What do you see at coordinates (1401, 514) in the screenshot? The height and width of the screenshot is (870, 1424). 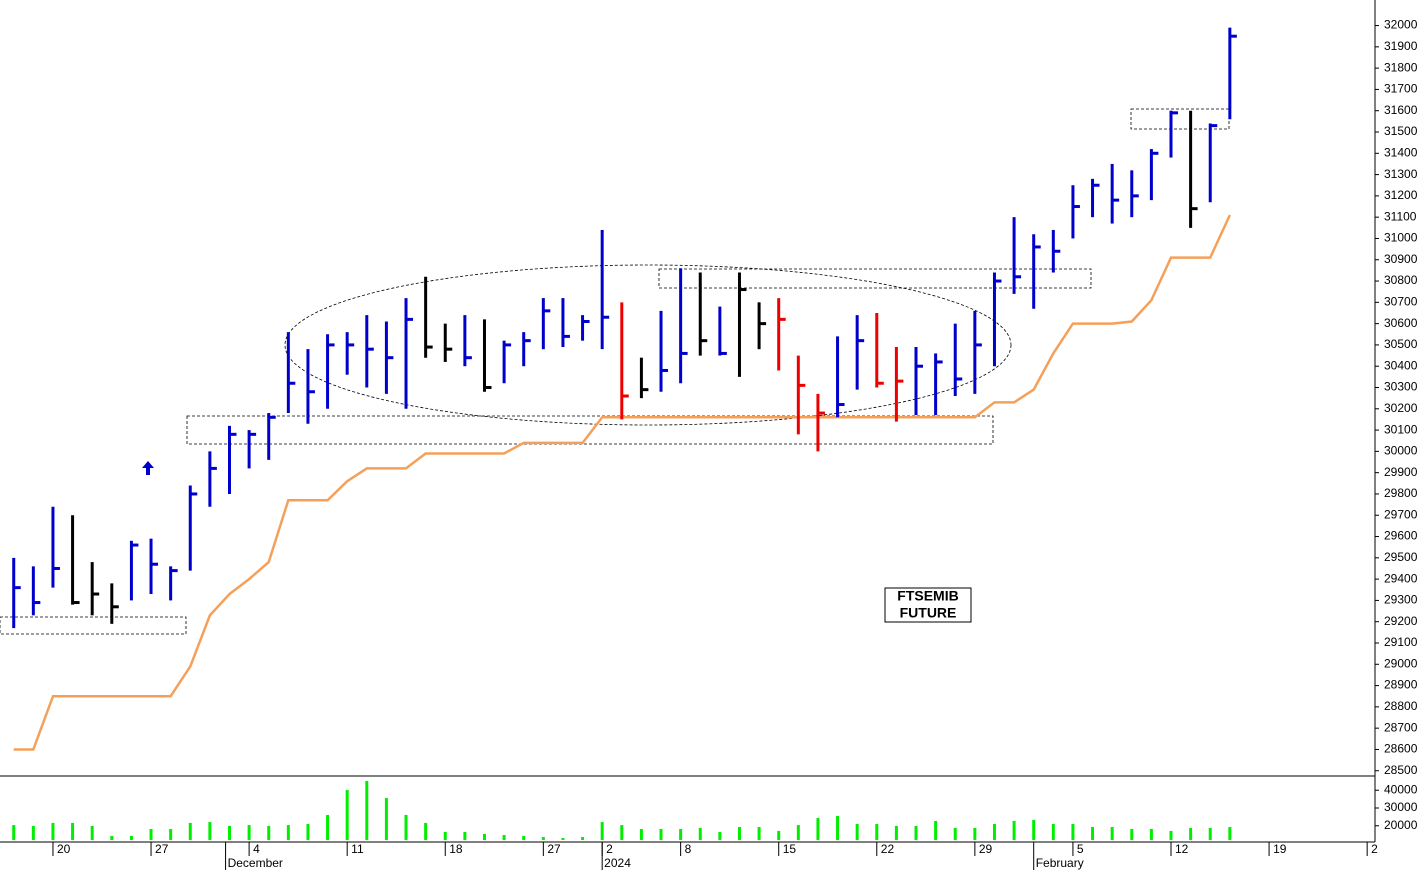 I see `y-tick-label: 29700` at bounding box center [1401, 514].